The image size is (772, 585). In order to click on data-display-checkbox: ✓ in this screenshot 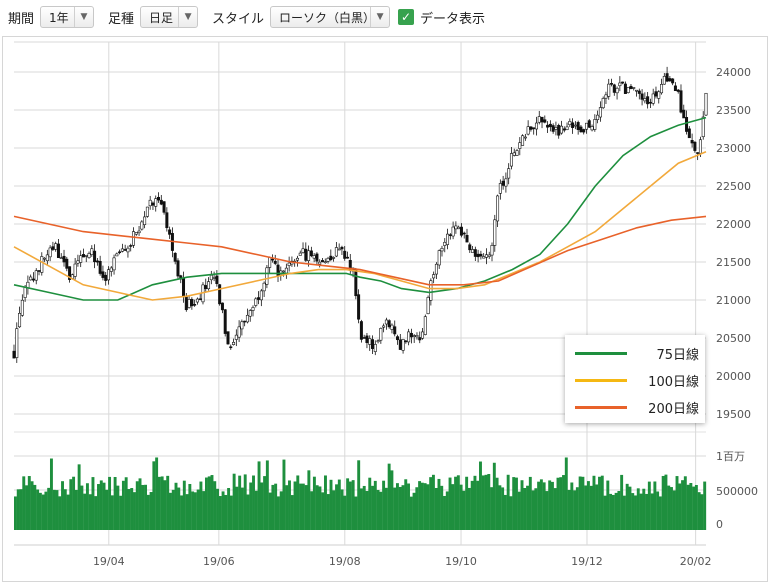, I will do `click(406, 17)`.